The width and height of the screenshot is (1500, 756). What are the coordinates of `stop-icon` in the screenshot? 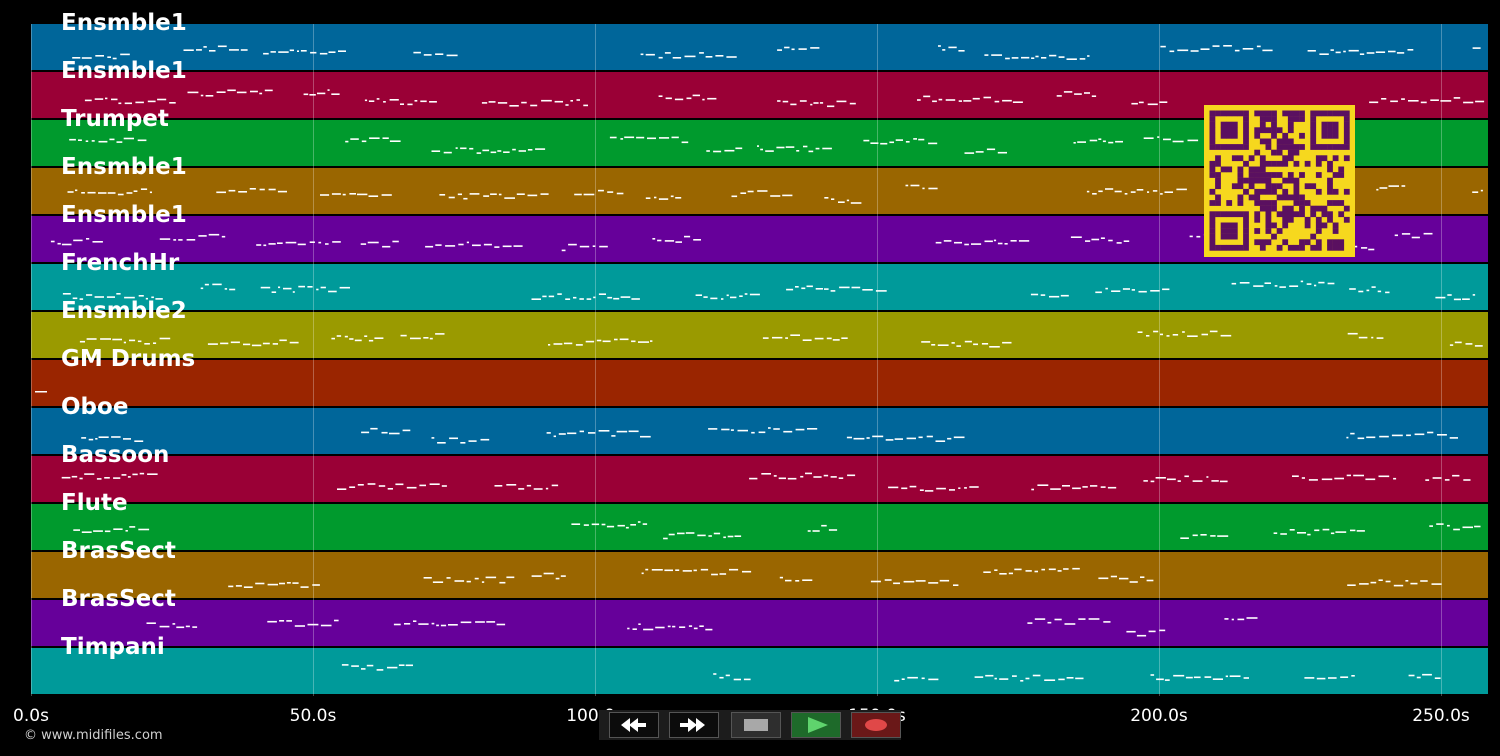 It's located at (756, 725).